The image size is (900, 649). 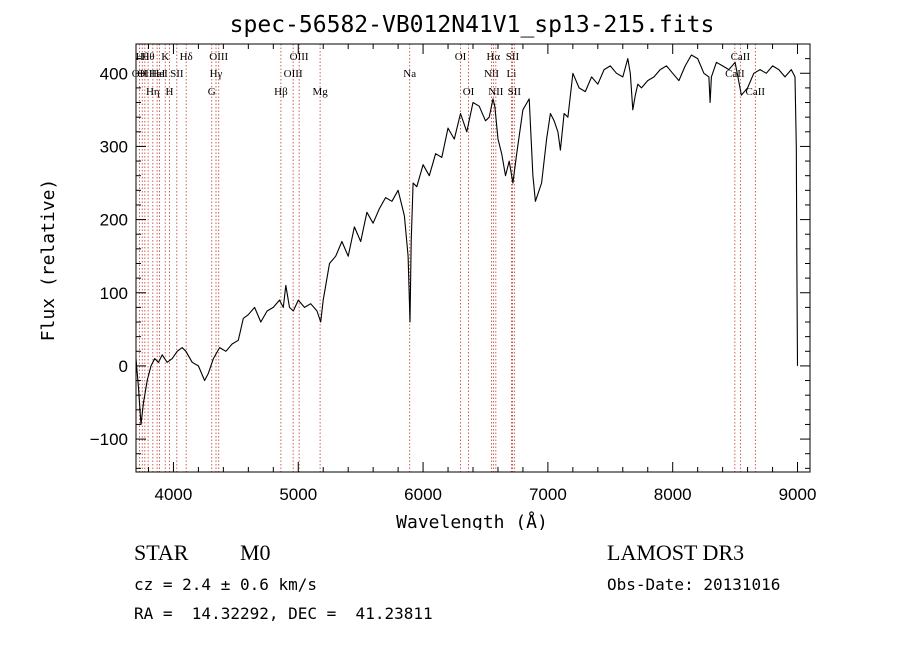 I want to click on x-tick-label-0: 4000, so click(x=174, y=494).